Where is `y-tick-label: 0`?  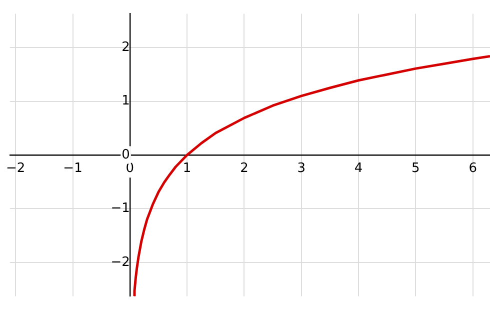
y-tick-label: 0 is located at coordinates (126, 154).